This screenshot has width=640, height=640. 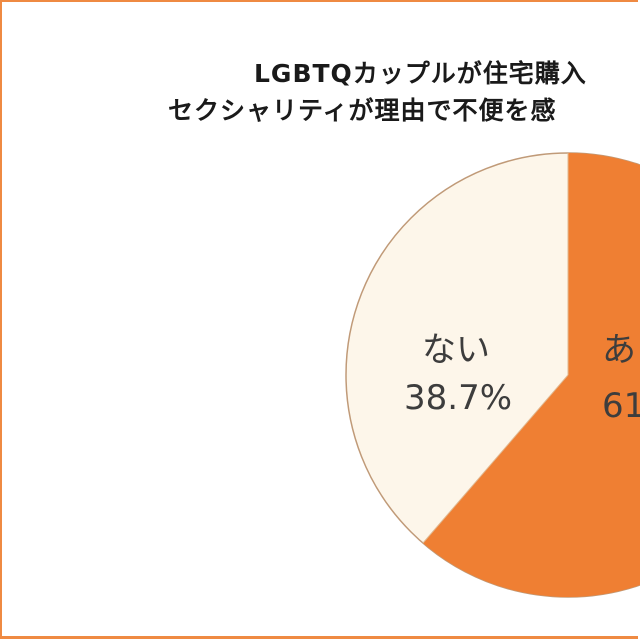 What do you see at coordinates (456, 350) in the screenshot?
I see `label-no-name: ない` at bounding box center [456, 350].